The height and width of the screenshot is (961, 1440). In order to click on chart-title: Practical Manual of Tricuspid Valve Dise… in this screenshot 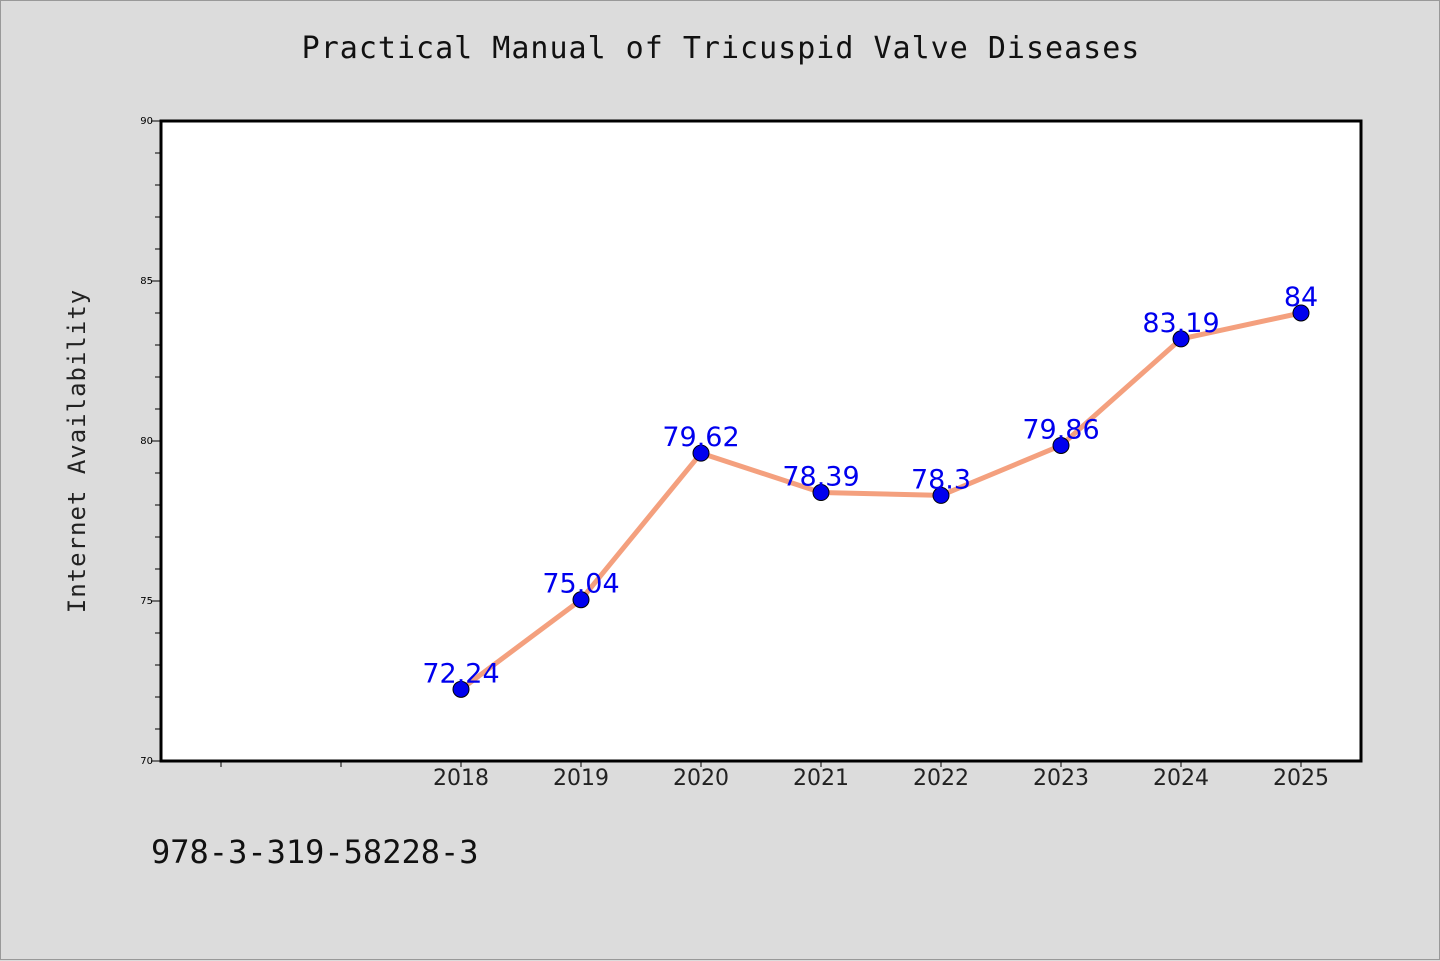, I will do `click(721, 48)`.